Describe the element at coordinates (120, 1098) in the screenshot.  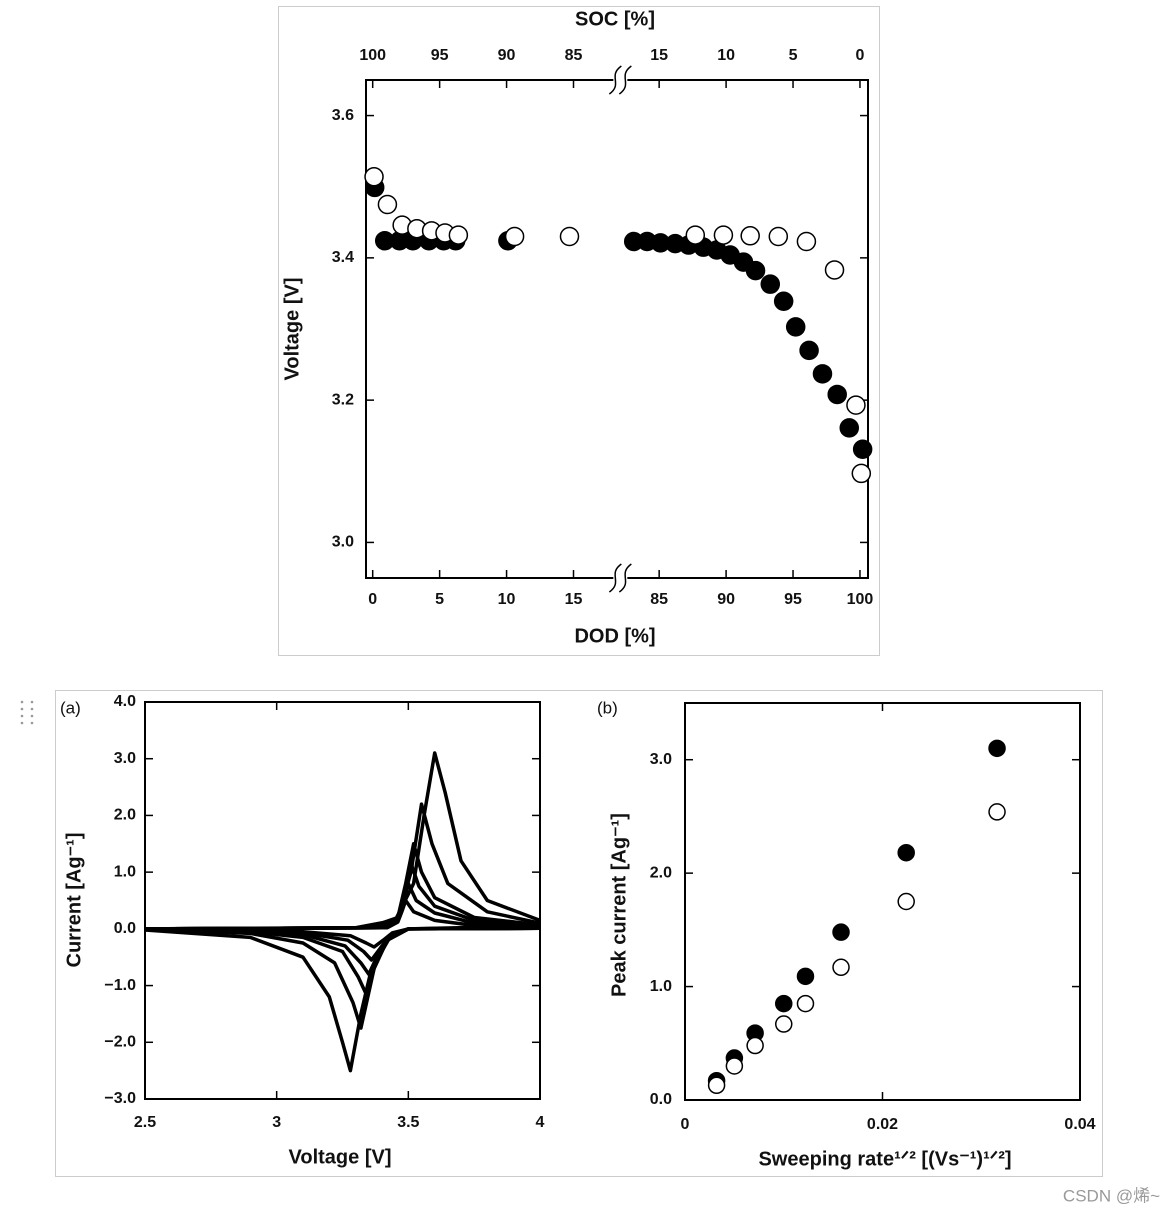
I see `y-tick-label: −3.0` at that location.